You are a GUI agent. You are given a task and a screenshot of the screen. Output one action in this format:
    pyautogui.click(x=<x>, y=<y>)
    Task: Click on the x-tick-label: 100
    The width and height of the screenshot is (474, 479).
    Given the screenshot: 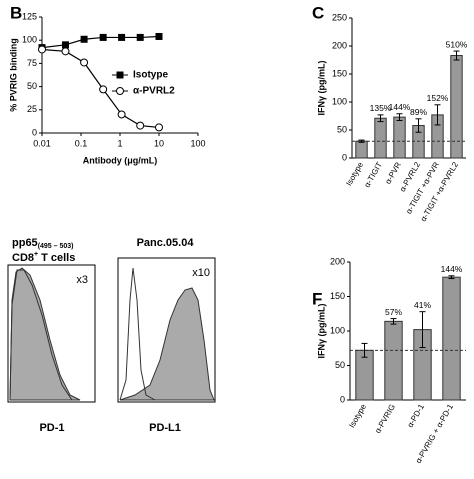 What is the action you would take?
    pyautogui.click(x=197, y=143)
    